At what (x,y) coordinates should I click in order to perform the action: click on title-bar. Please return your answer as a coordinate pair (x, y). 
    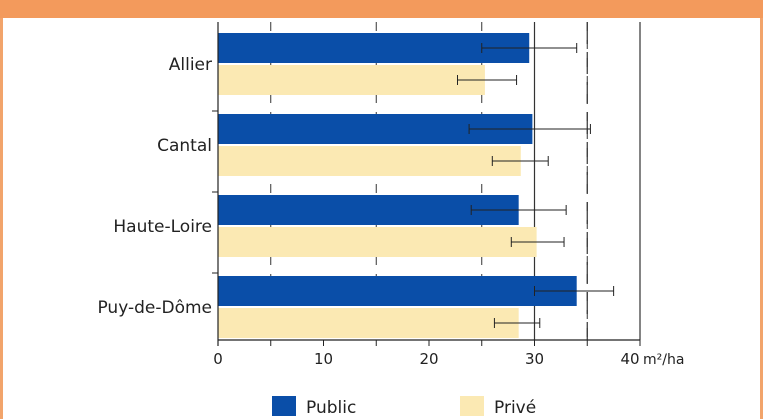
    Looking at the image, I should click on (381, 9).